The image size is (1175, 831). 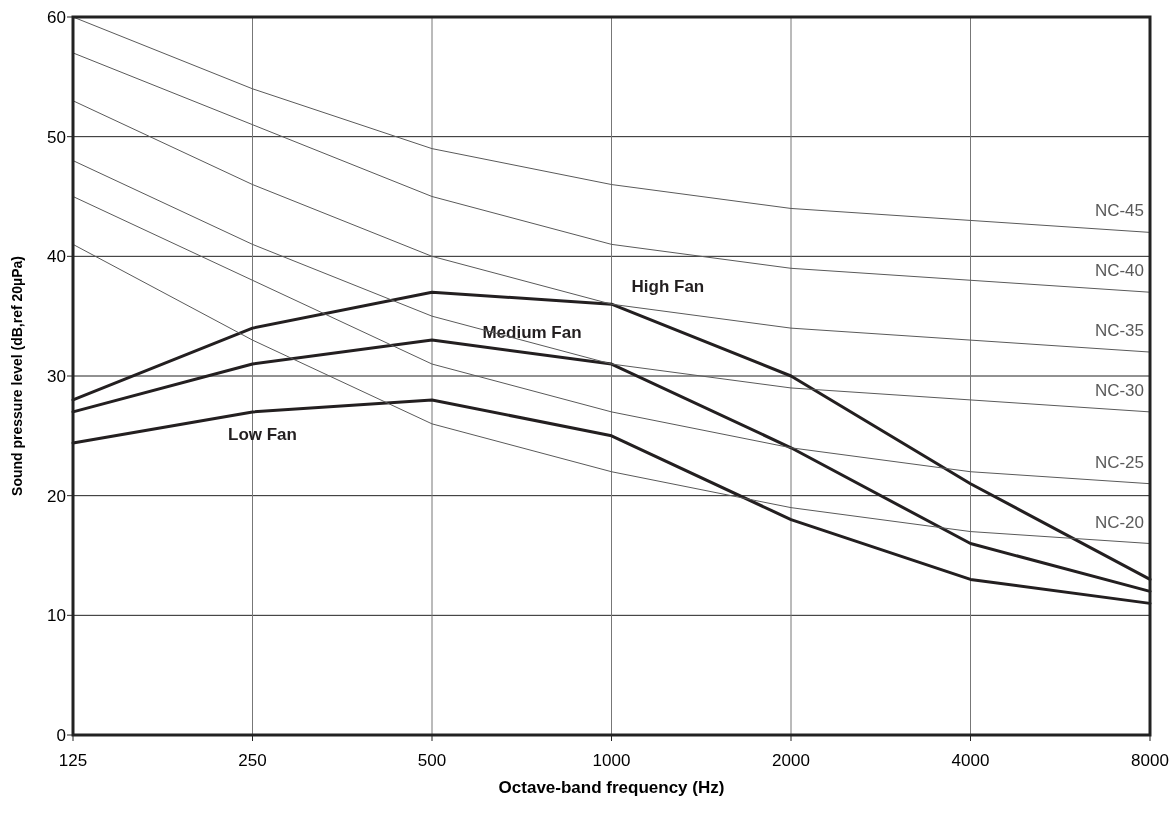 What do you see at coordinates (1150, 760) in the screenshot?
I see `x-tick-label: 8000` at bounding box center [1150, 760].